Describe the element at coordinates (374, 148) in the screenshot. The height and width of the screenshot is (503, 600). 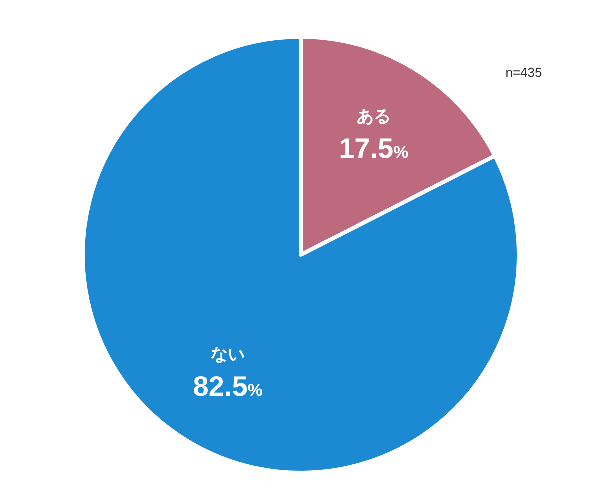
I see `data-label: 17.5%` at that location.